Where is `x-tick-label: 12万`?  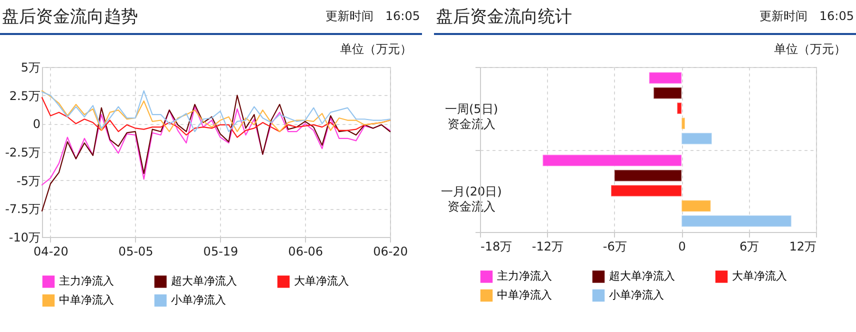
x-tick-label: 12万 is located at coordinates (802, 247).